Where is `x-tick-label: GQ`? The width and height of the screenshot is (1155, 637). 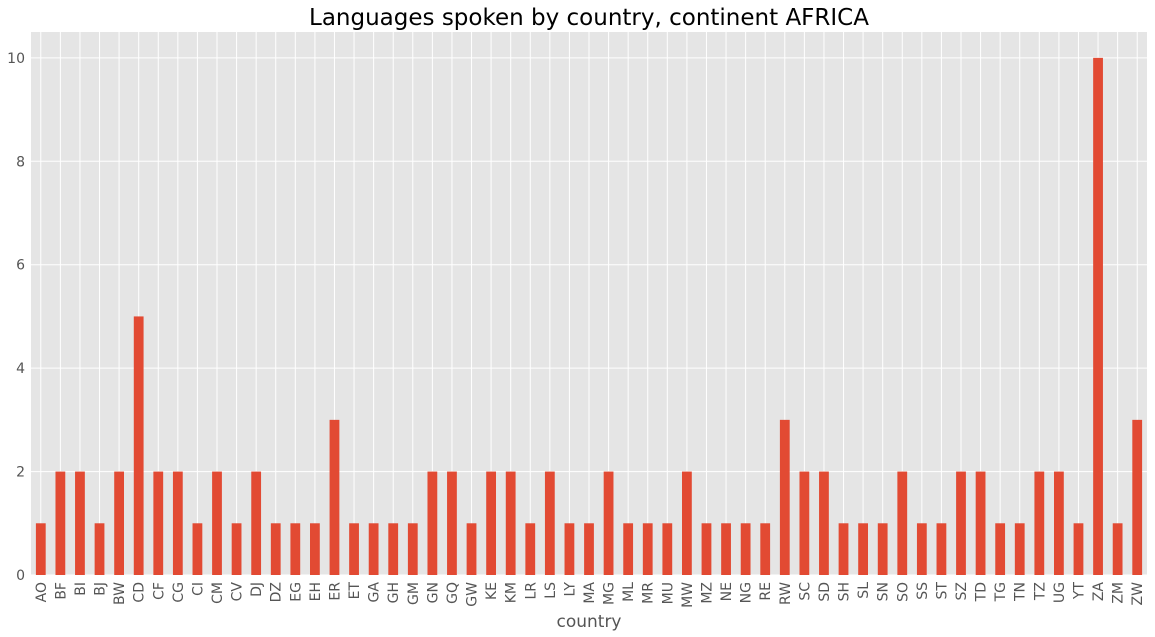
x-tick-label: GQ is located at coordinates (453, 593).